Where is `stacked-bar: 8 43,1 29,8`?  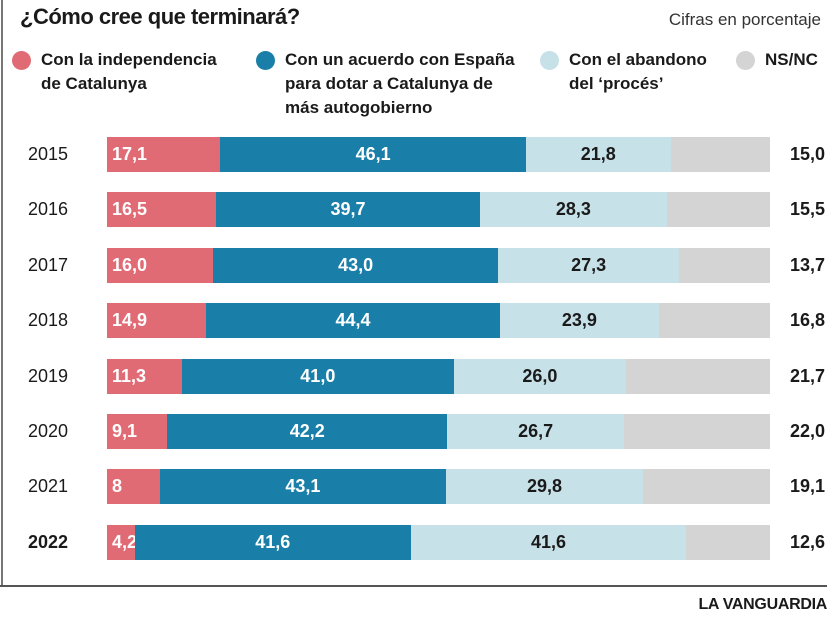 stacked-bar: 8 43,1 29,8 is located at coordinates (438, 487).